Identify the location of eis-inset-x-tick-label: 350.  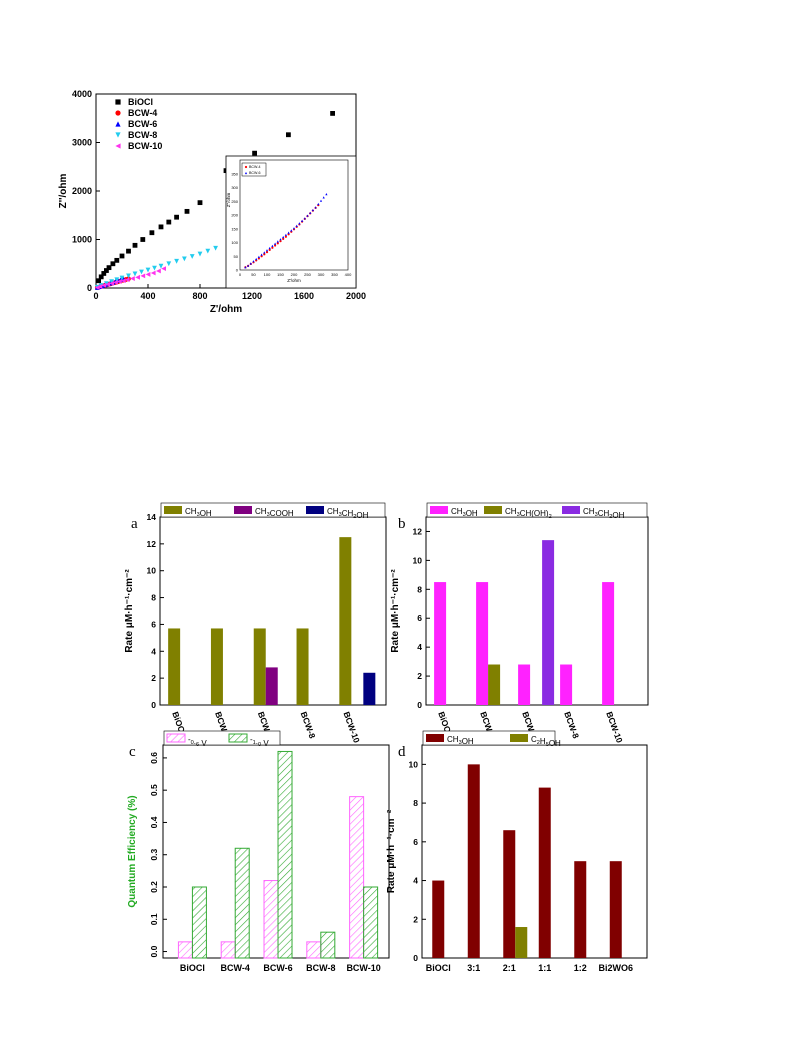
(334, 274).